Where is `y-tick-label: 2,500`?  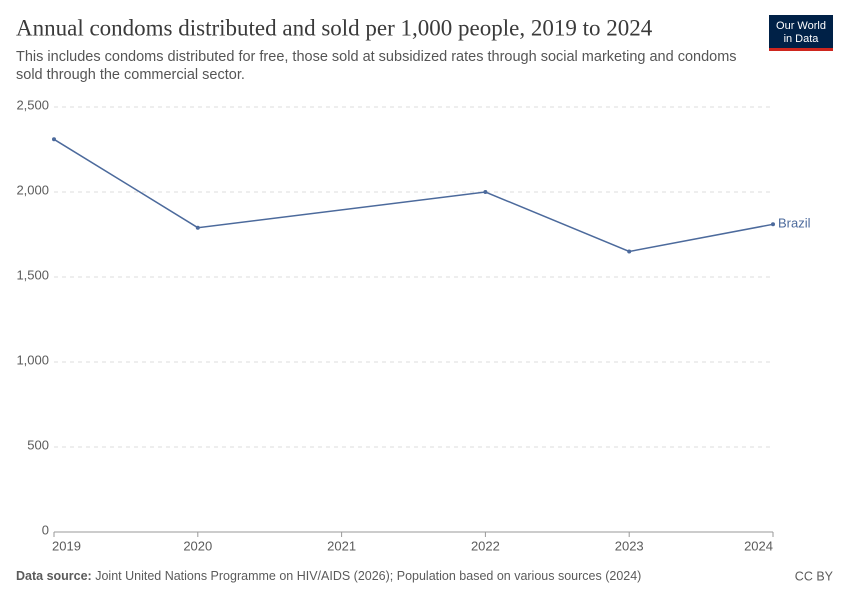 y-tick-label: 2,500 is located at coordinates (32, 104).